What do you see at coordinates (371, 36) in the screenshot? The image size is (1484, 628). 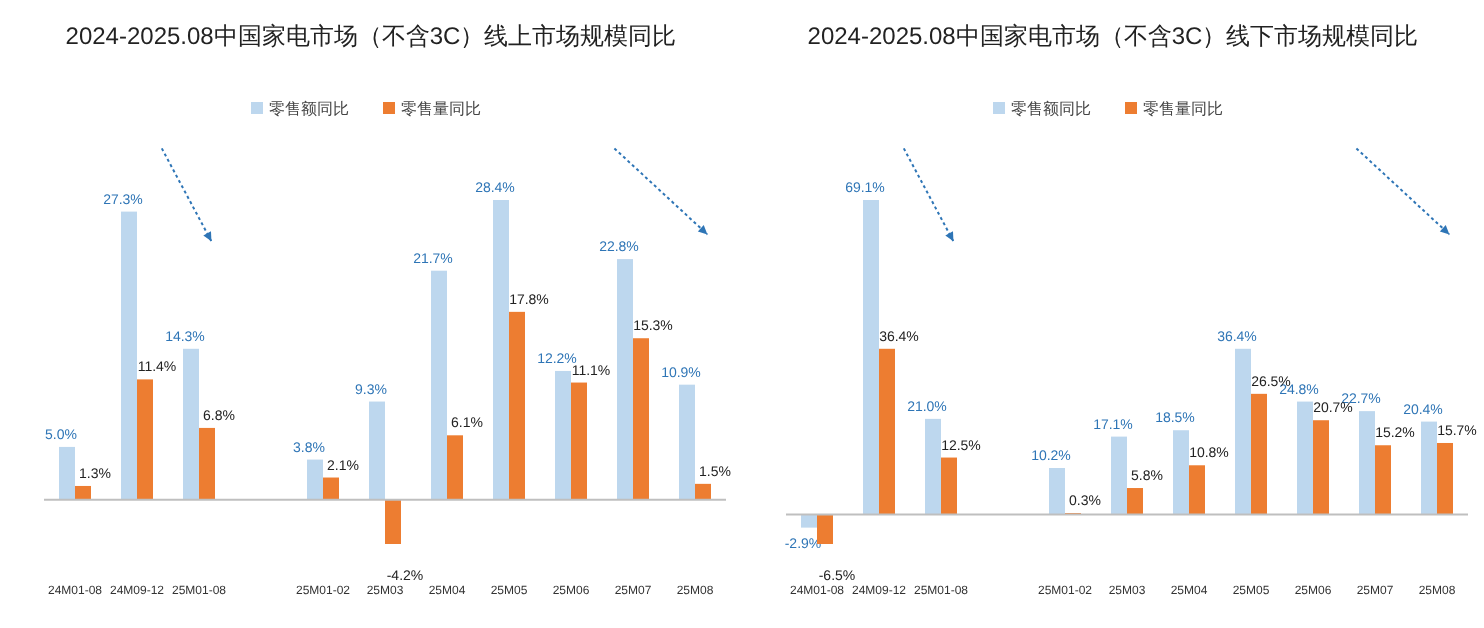 I see `chart-title: 2024-2025.08中国家电市场（不含3C）线上市场规模同比` at bounding box center [371, 36].